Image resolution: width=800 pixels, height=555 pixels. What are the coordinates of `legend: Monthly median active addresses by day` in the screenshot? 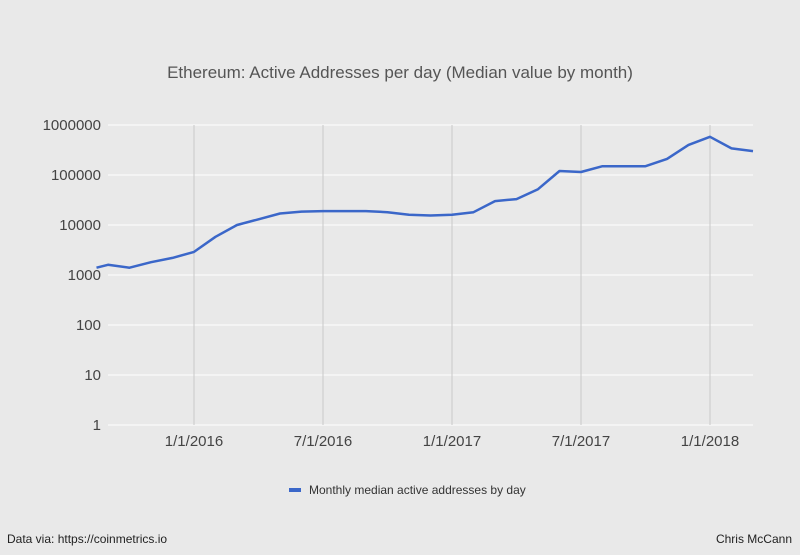 It's located at (407, 490).